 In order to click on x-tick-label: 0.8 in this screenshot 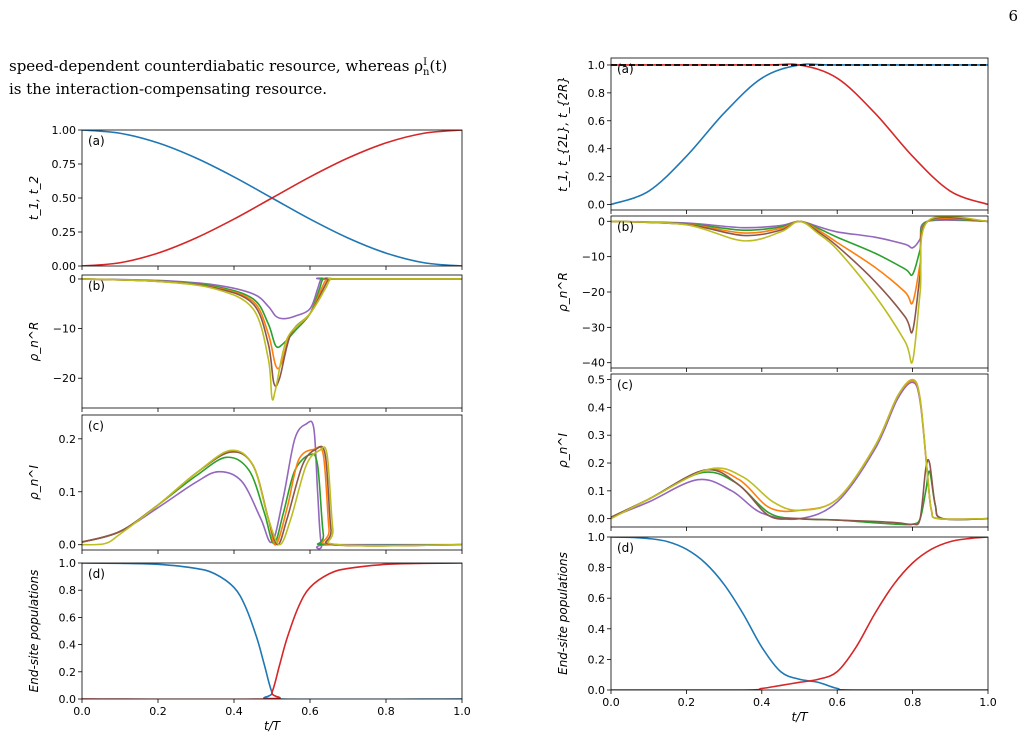, I will do `click(913, 702)`.